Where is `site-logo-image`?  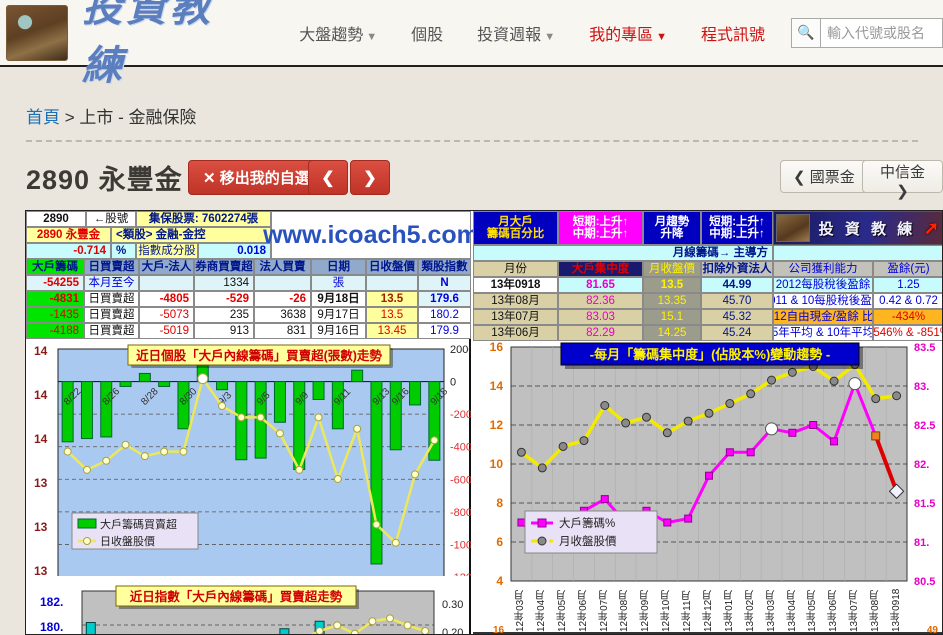 site-logo-image is located at coordinates (37, 32).